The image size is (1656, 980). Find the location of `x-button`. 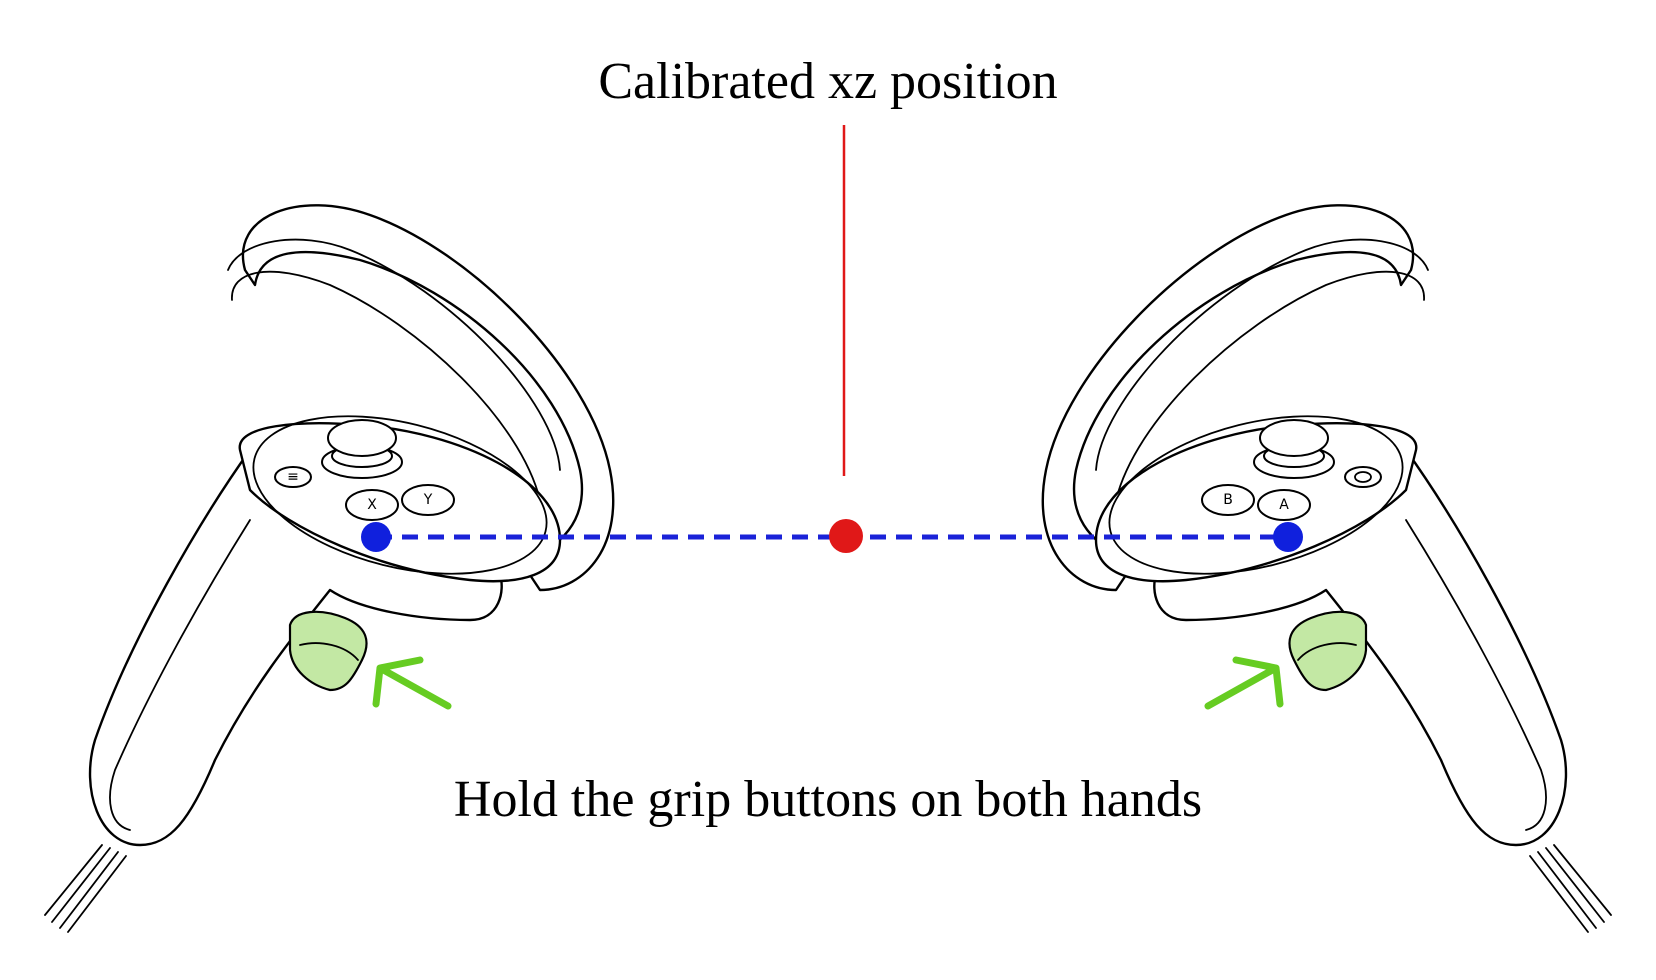

x-button is located at coordinates (372, 505).